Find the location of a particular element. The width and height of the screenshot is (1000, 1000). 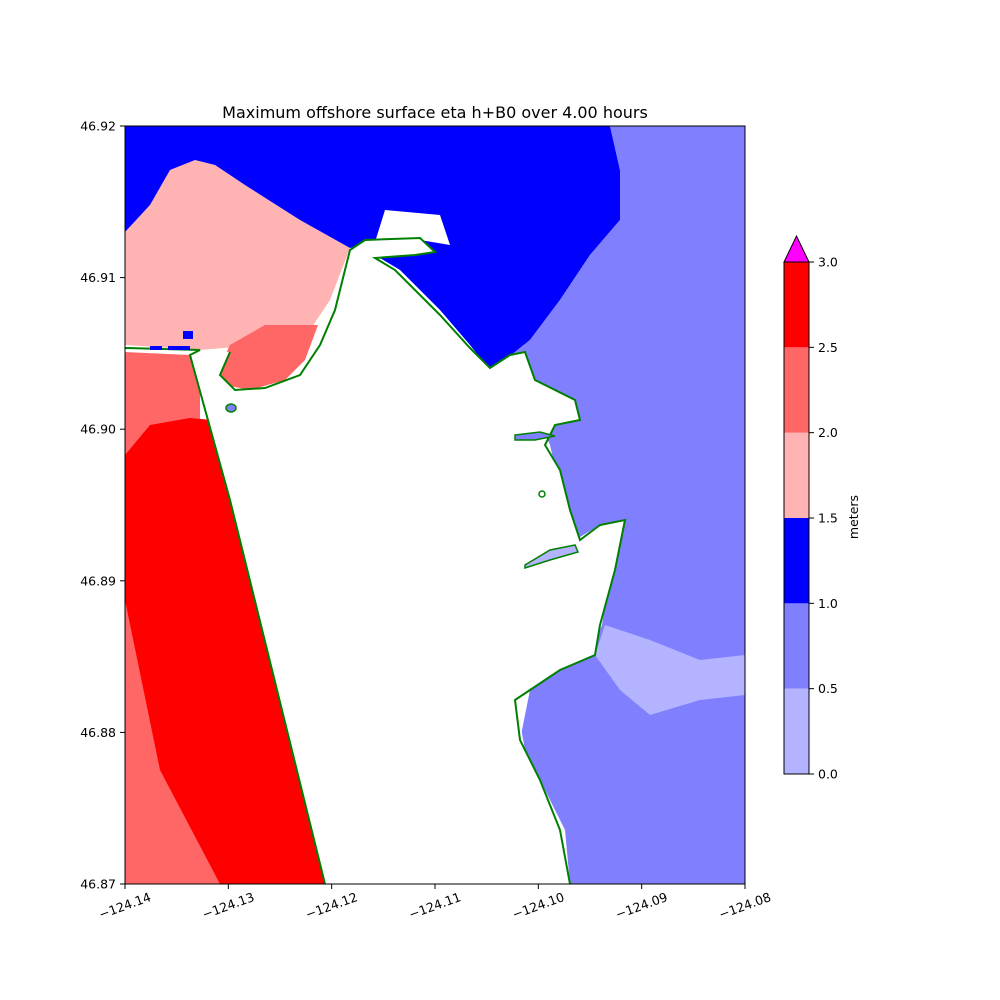

colorbar-tick-label: 1.0 is located at coordinates (828, 603).